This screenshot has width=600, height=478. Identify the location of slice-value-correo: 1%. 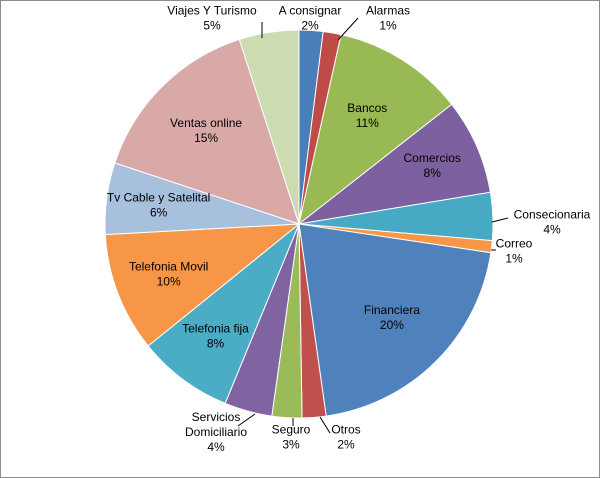
(514, 259).